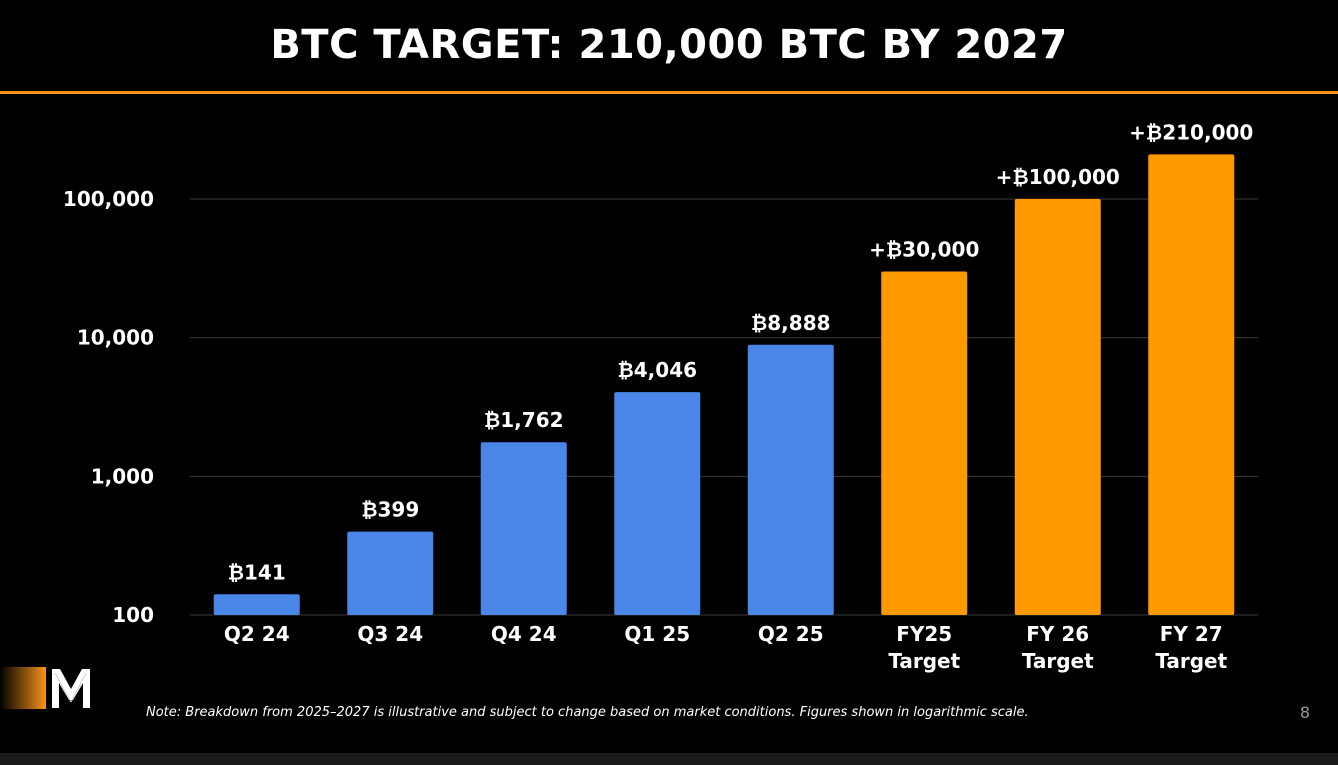 This screenshot has width=1338, height=765. Describe the element at coordinates (1058, 177) in the screenshot. I see `data-label: +₿100,000` at that location.